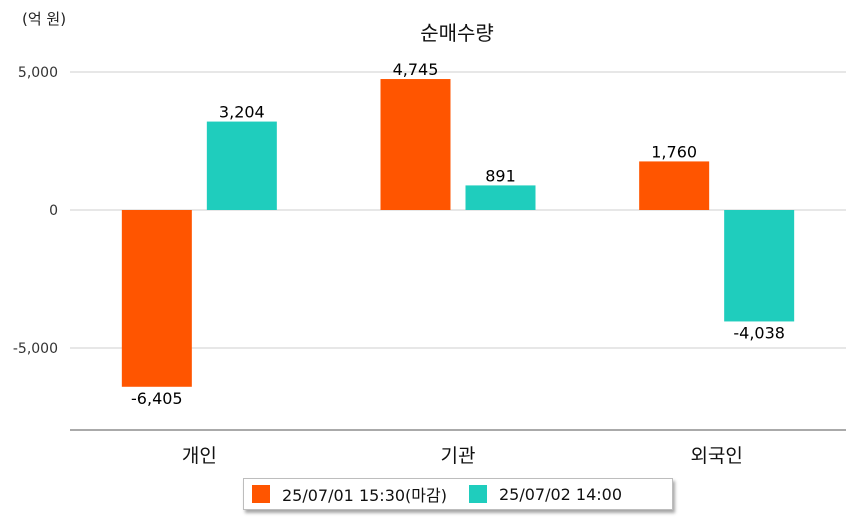  I want to click on y-tick-label: 0, so click(53, 211).